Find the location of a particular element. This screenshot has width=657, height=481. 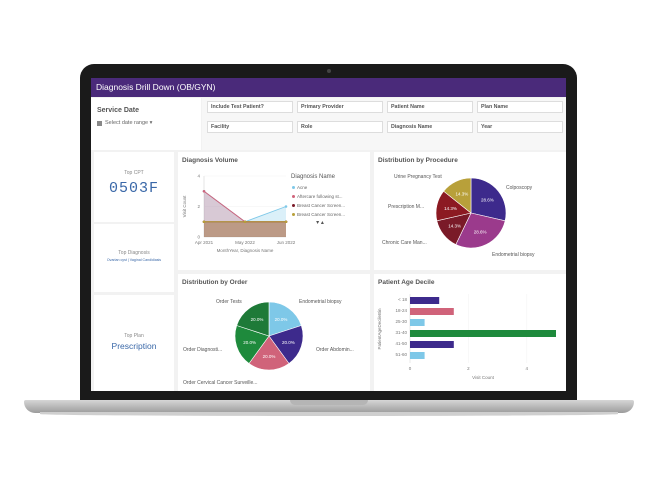

x-axis-label: MonthYear, Diagnosis Name is located at coordinates (245, 250).